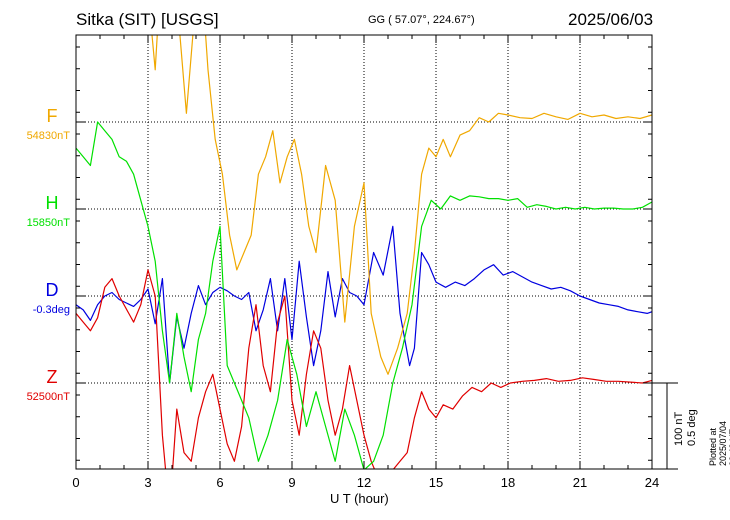  Describe the element at coordinates (652, 482) in the screenshot. I see `x-tick-label-24: 24` at that location.